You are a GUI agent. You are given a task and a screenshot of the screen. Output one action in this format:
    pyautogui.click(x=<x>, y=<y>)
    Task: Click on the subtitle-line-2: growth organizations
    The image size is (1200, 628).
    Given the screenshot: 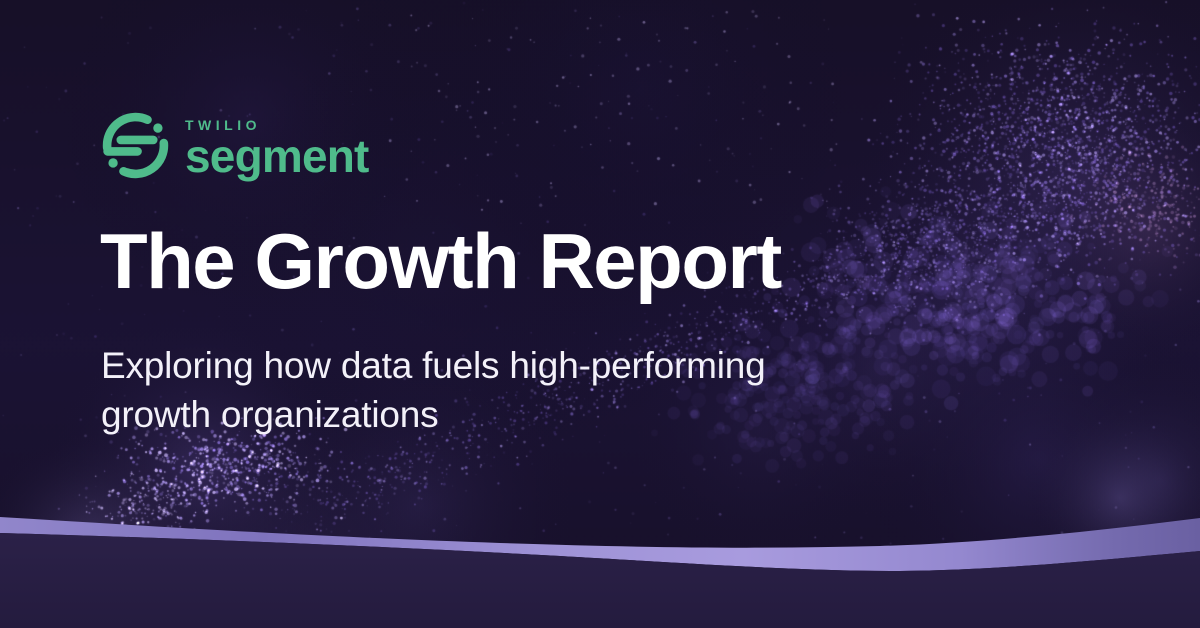 What is the action you would take?
    pyautogui.click(x=270, y=414)
    